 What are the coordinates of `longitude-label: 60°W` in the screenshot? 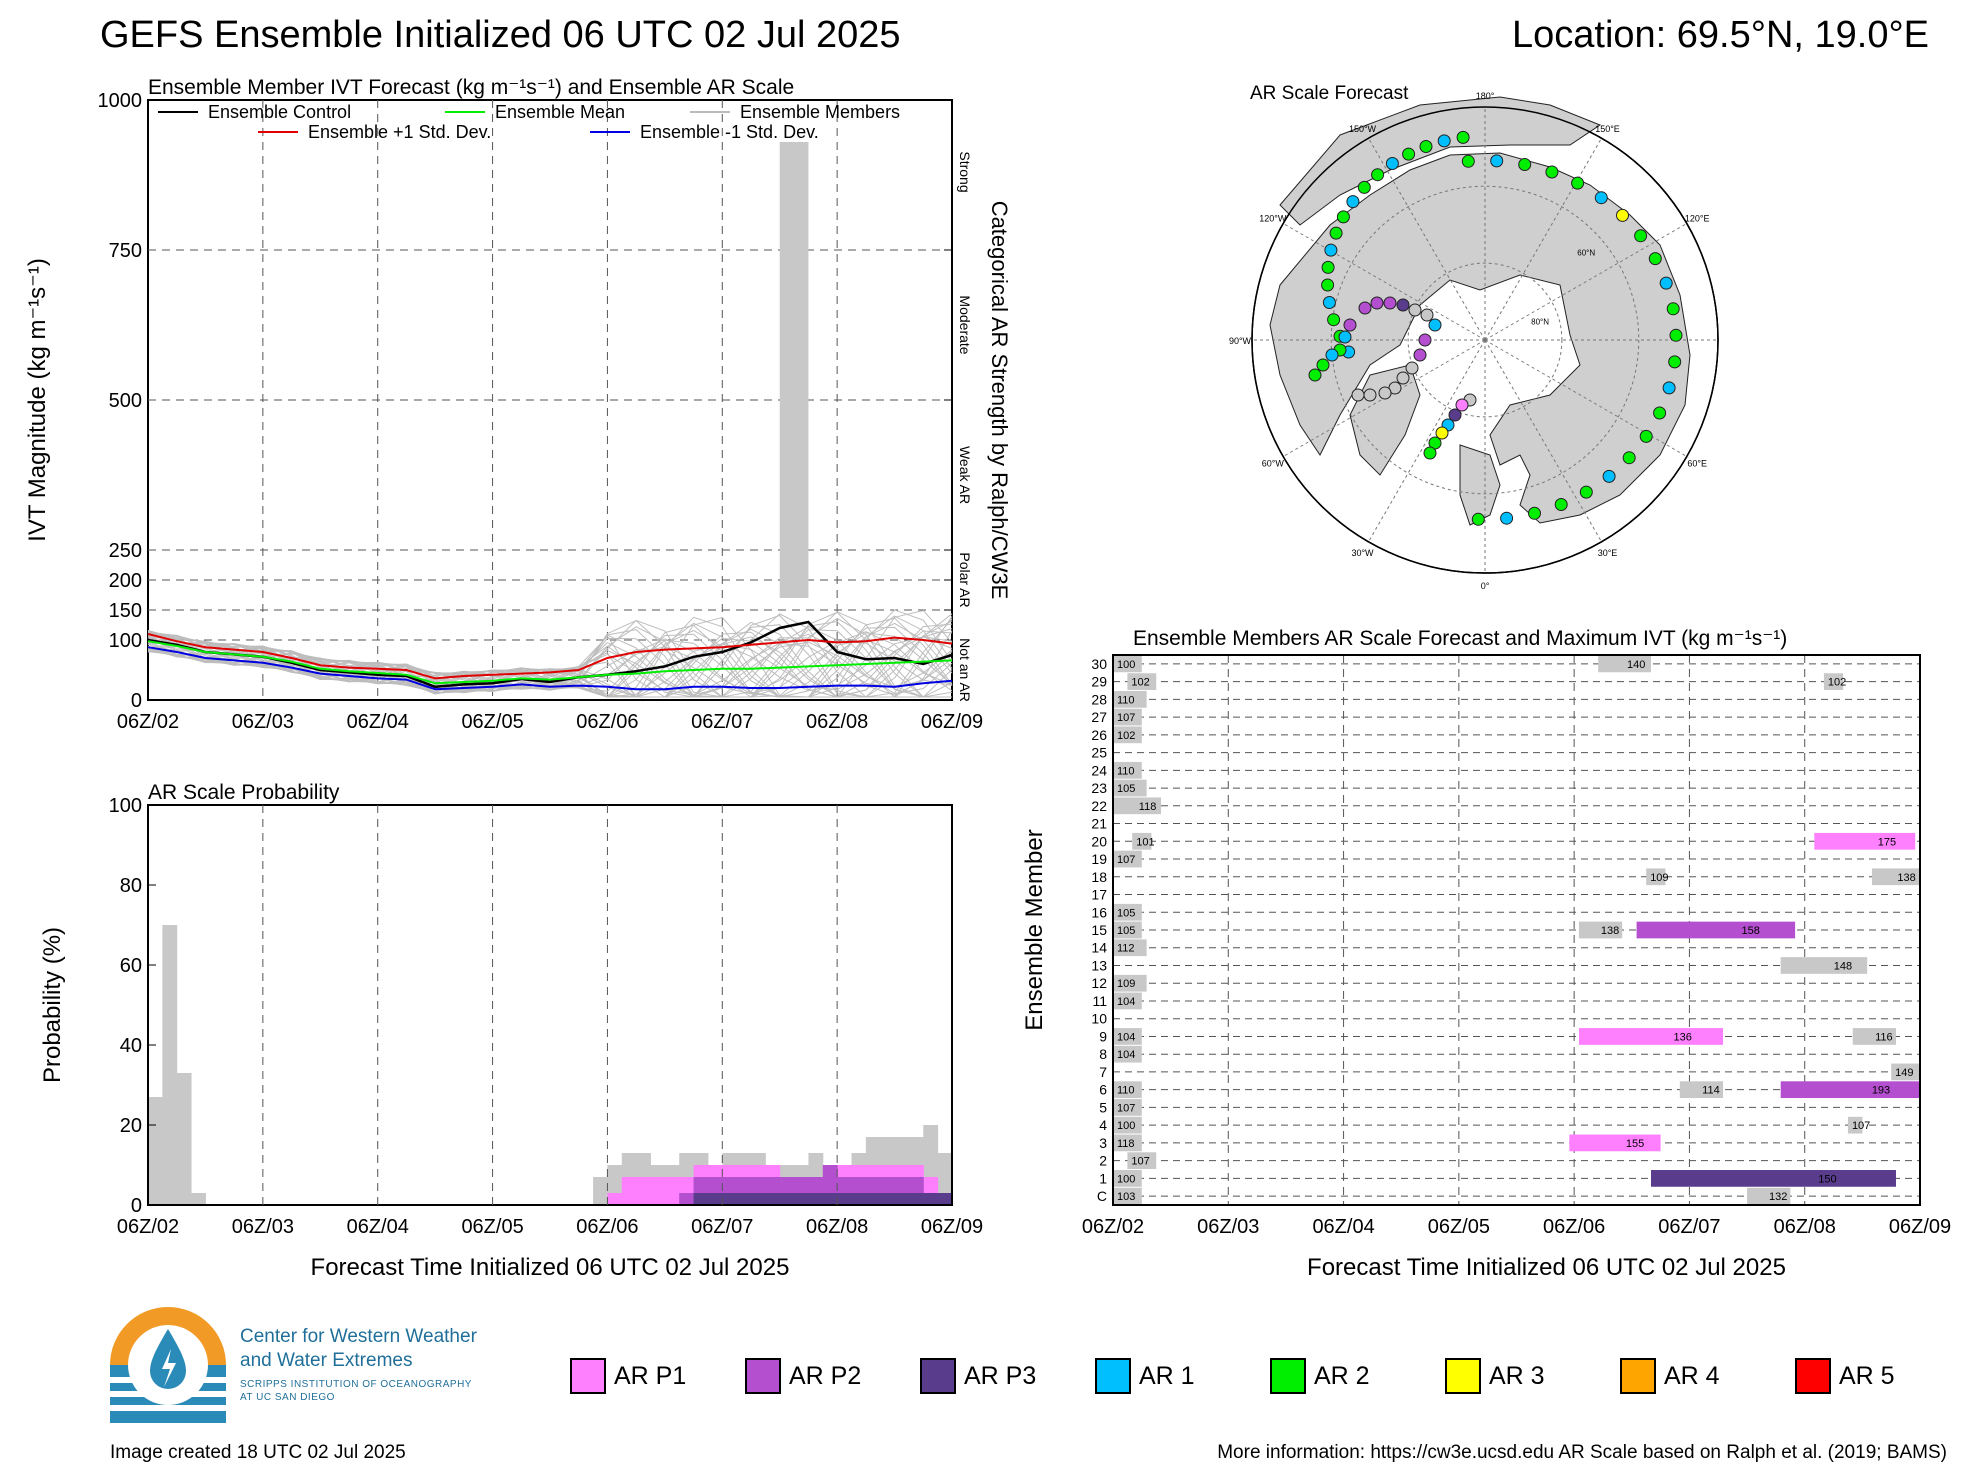 It's located at (1273, 464).